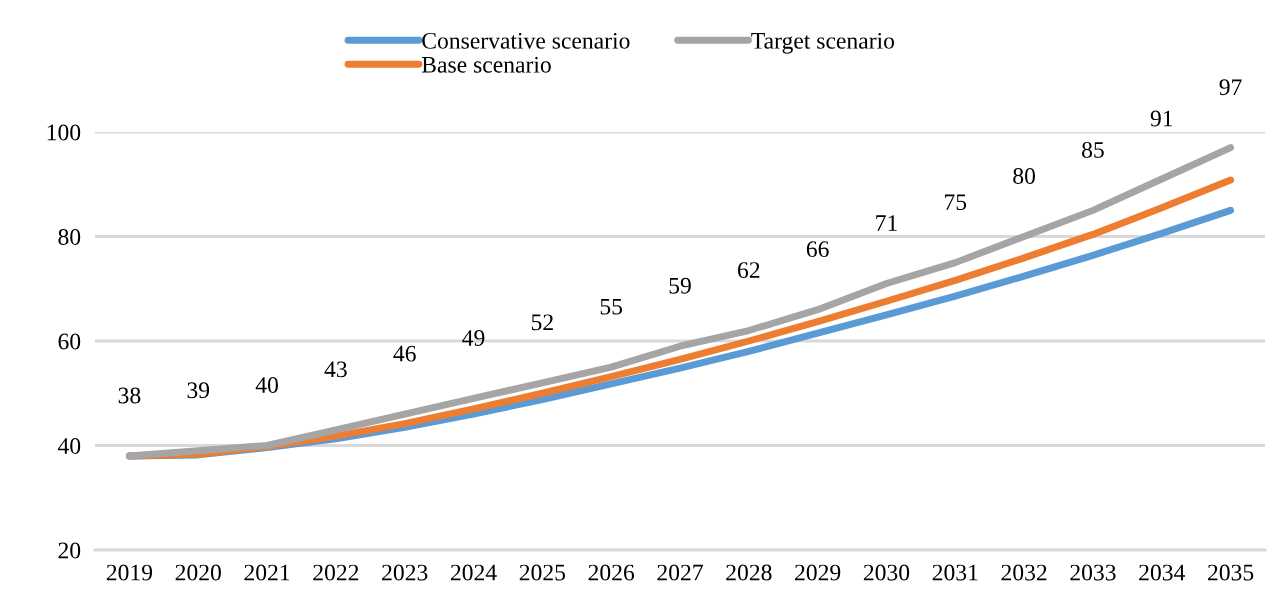 This screenshot has height=610, width=1274. I want to click on y-tick-label: 60, so click(69, 341).